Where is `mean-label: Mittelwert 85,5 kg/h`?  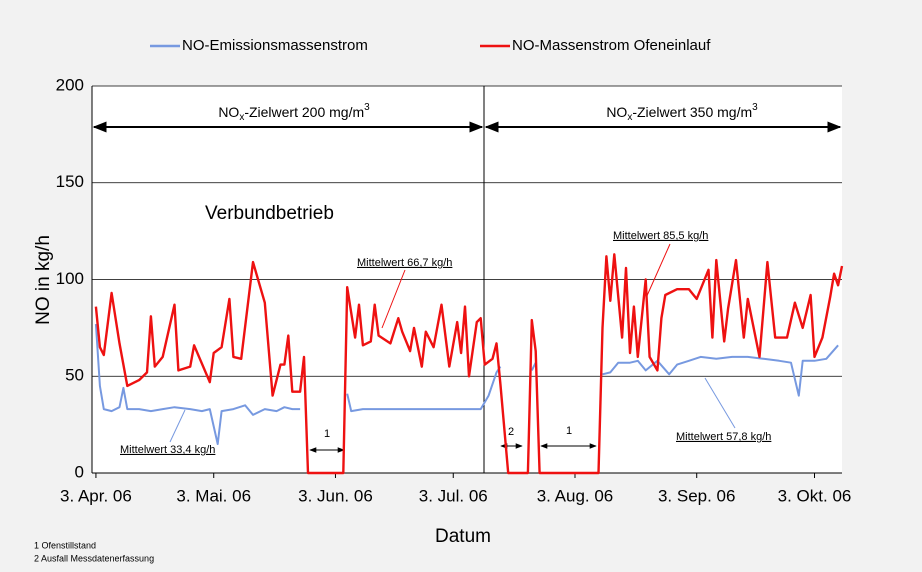 mean-label: Mittelwert 85,5 kg/h is located at coordinates (660, 236).